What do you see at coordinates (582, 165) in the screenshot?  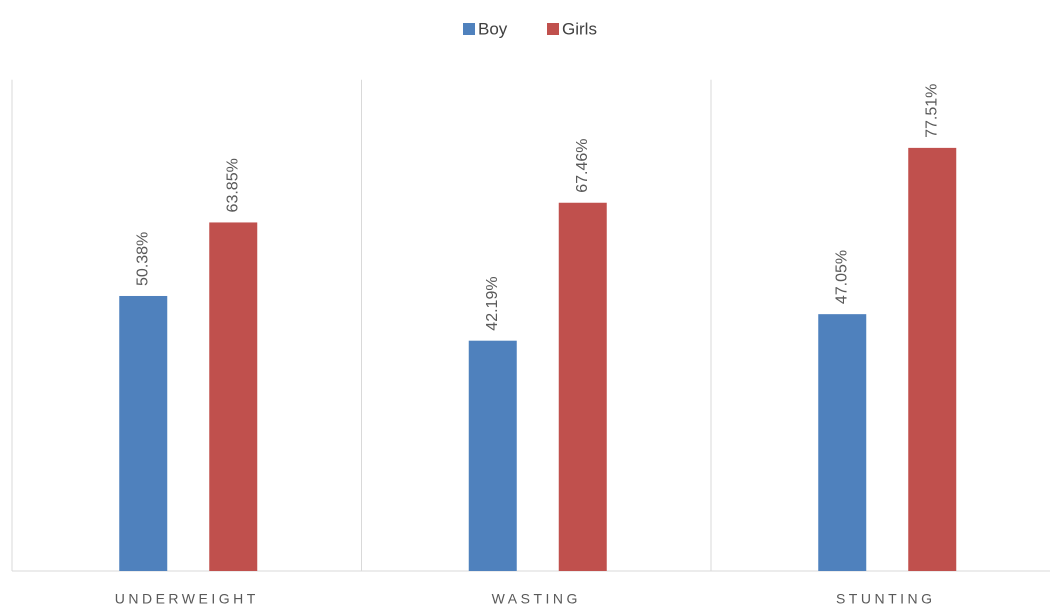 I see `data-label: 67.46%` at bounding box center [582, 165].